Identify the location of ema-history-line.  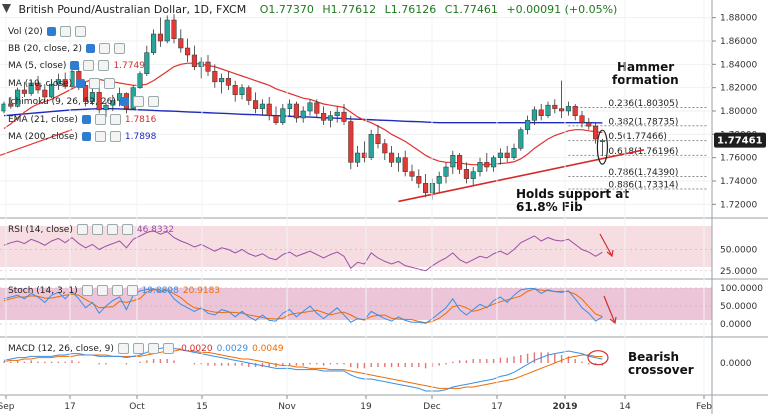
(36, 142).